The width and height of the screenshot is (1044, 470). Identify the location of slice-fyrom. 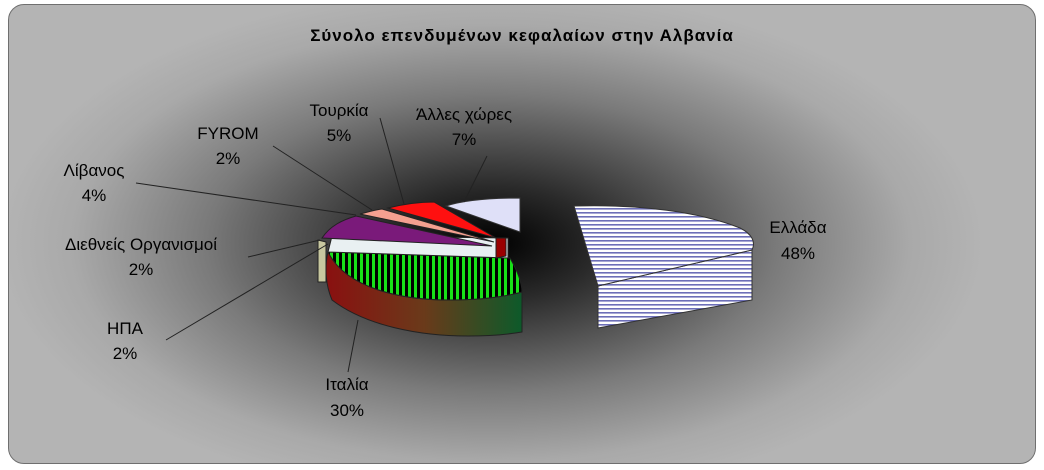
(427, 225).